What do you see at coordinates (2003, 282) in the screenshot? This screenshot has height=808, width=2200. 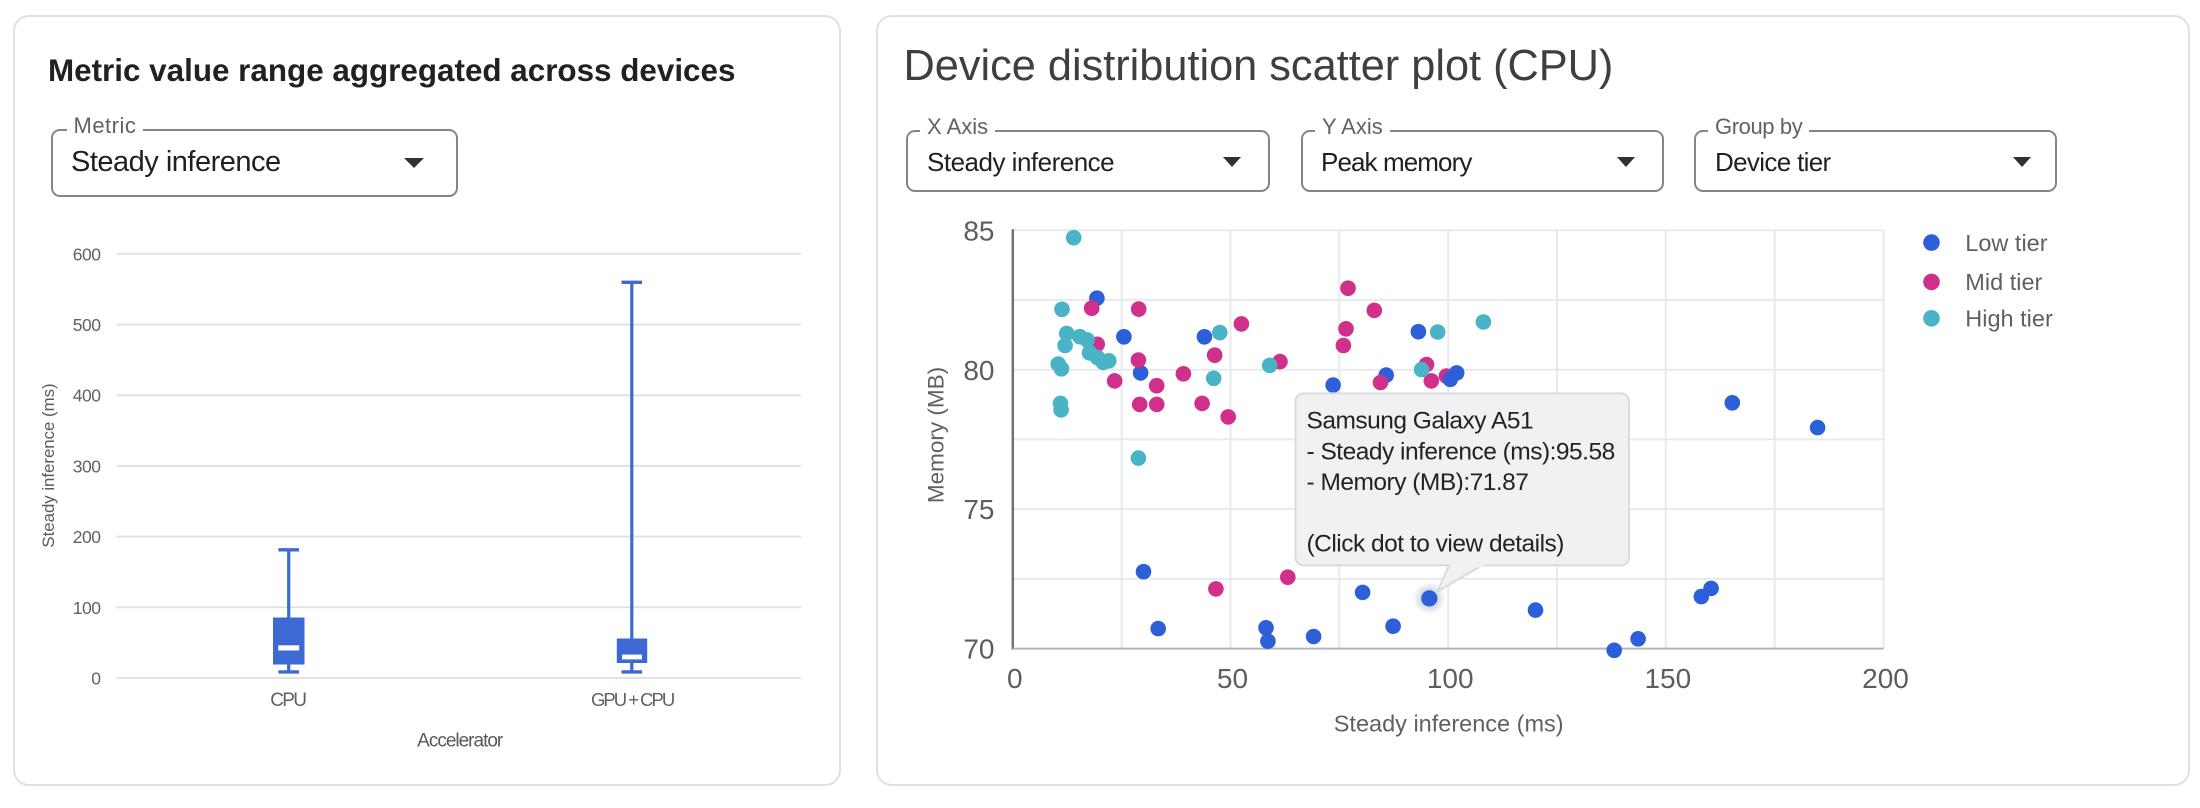 I see `svg-text: Mid tier` at bounding box center [2003, 282].